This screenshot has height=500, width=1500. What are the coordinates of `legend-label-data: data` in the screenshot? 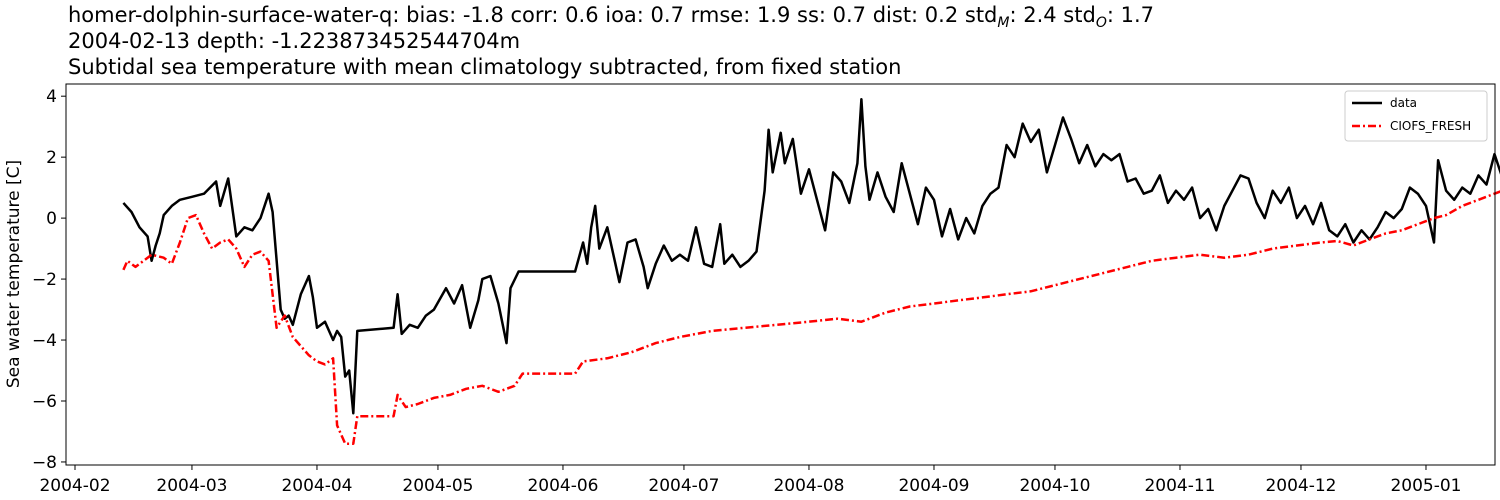 It's located at (1403, 103).